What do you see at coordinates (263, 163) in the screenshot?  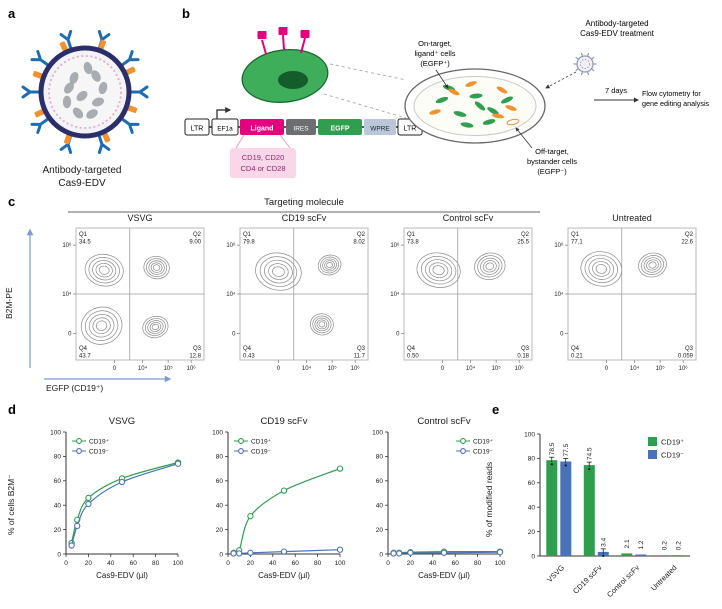 I see `ligand-options-box` at bounding box center [263, 163].